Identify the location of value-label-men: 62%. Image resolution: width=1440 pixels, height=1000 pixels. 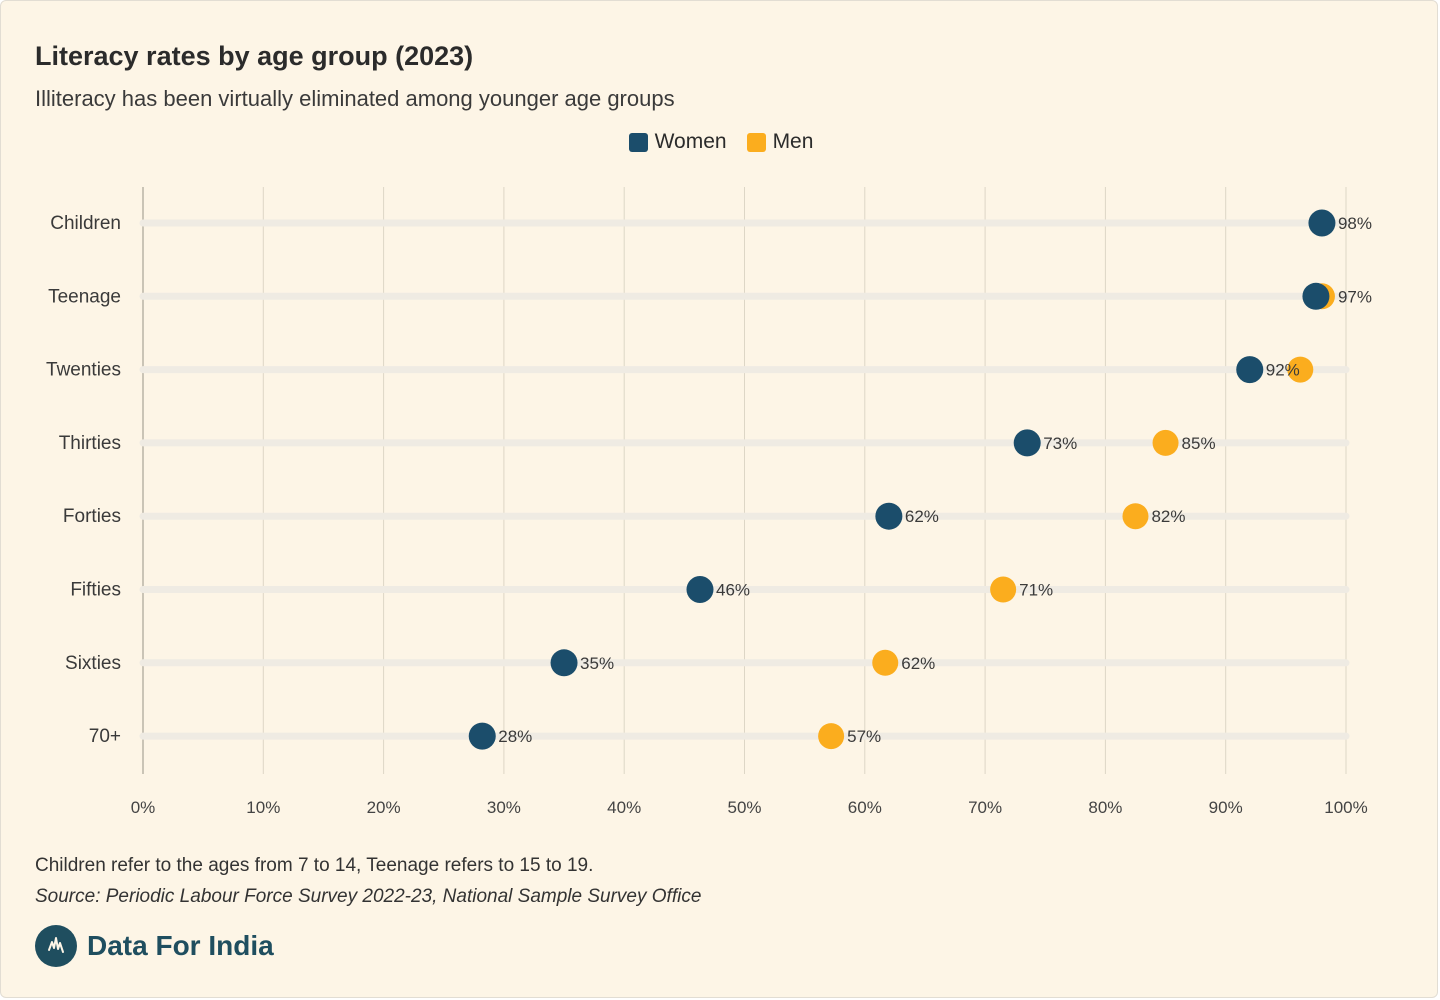
(918, 663).